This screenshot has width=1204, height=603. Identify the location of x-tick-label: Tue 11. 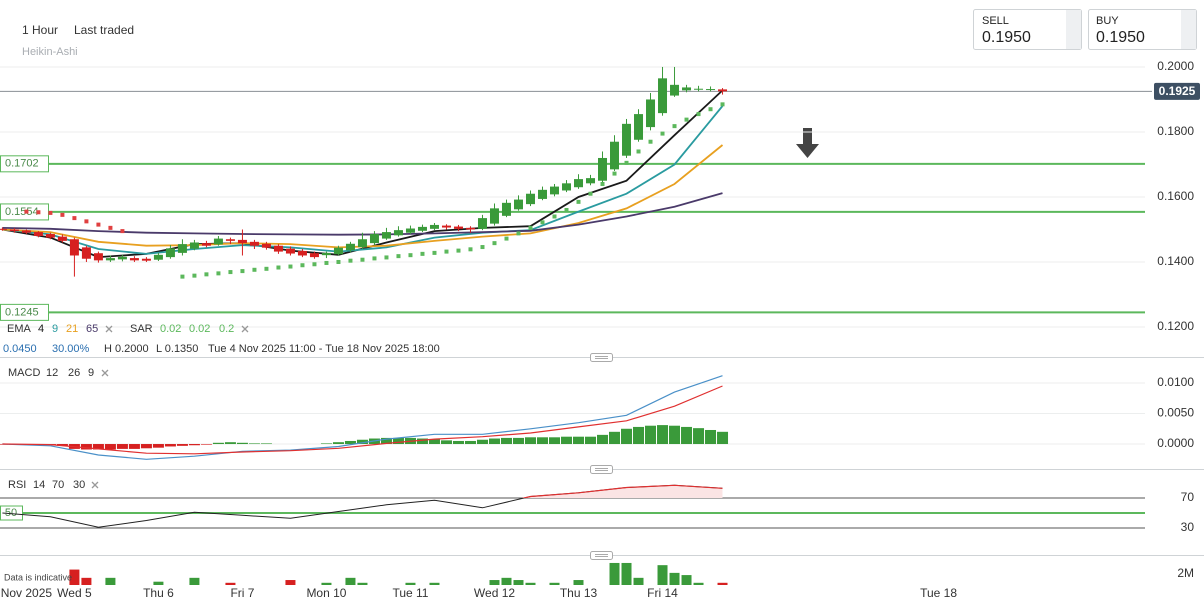
(410, 593).